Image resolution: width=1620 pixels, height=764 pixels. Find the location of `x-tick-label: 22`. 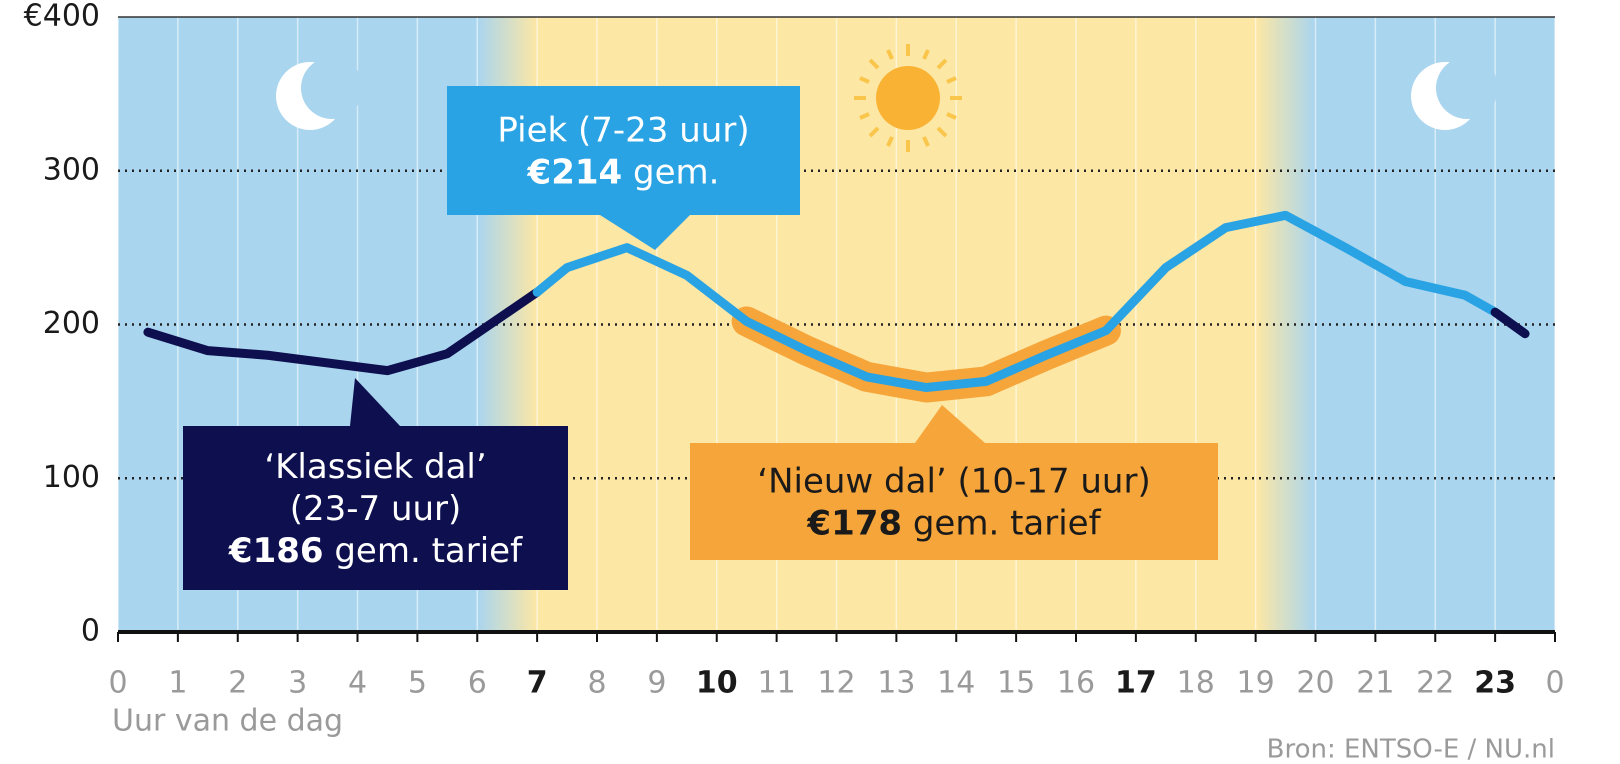

x-tick-label: 22 is located at coordinates (1435, 683).